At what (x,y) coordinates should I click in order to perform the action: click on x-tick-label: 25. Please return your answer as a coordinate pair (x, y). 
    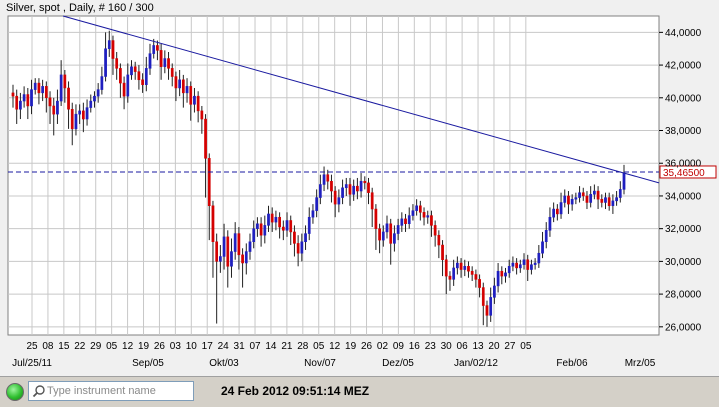
    Looking at the image, I should click on (32, 346).